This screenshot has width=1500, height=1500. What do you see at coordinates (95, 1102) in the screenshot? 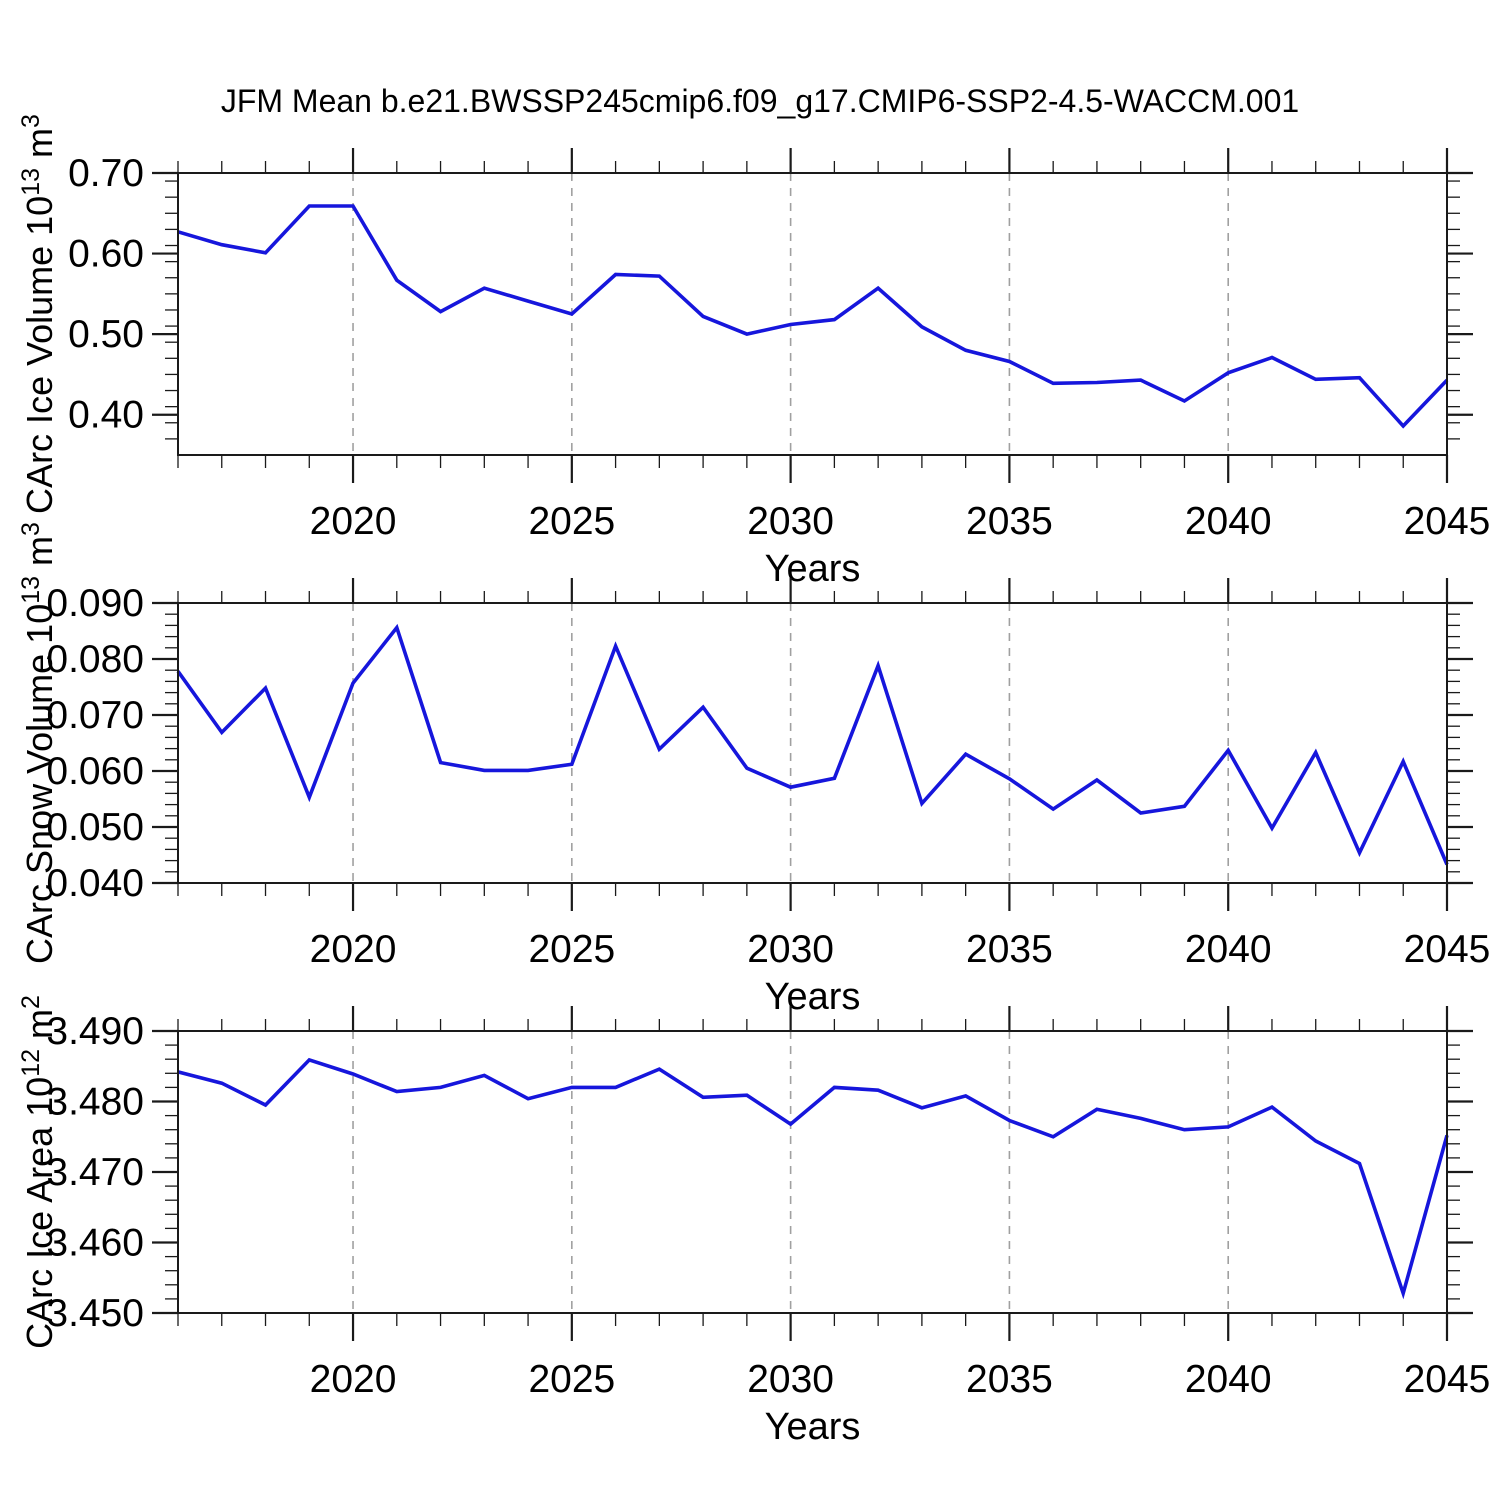
I see `y-tick-label-3.480: 3.480` at bounding box center [95, 1102].